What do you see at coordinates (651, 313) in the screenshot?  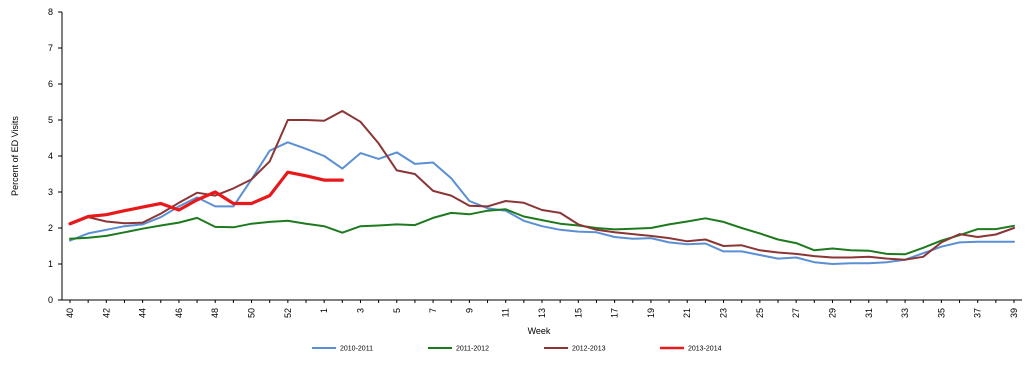 I see `x-tick-label: 19` at bounding box center [651, 313].